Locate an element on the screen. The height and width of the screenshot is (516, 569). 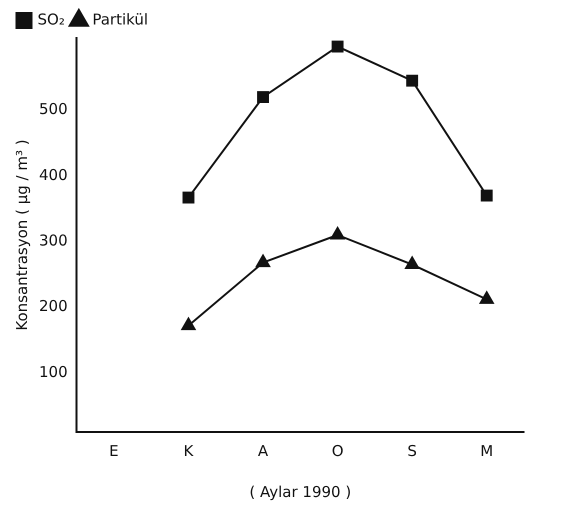
x-tick-label: A is located at coordinates (263, 451).